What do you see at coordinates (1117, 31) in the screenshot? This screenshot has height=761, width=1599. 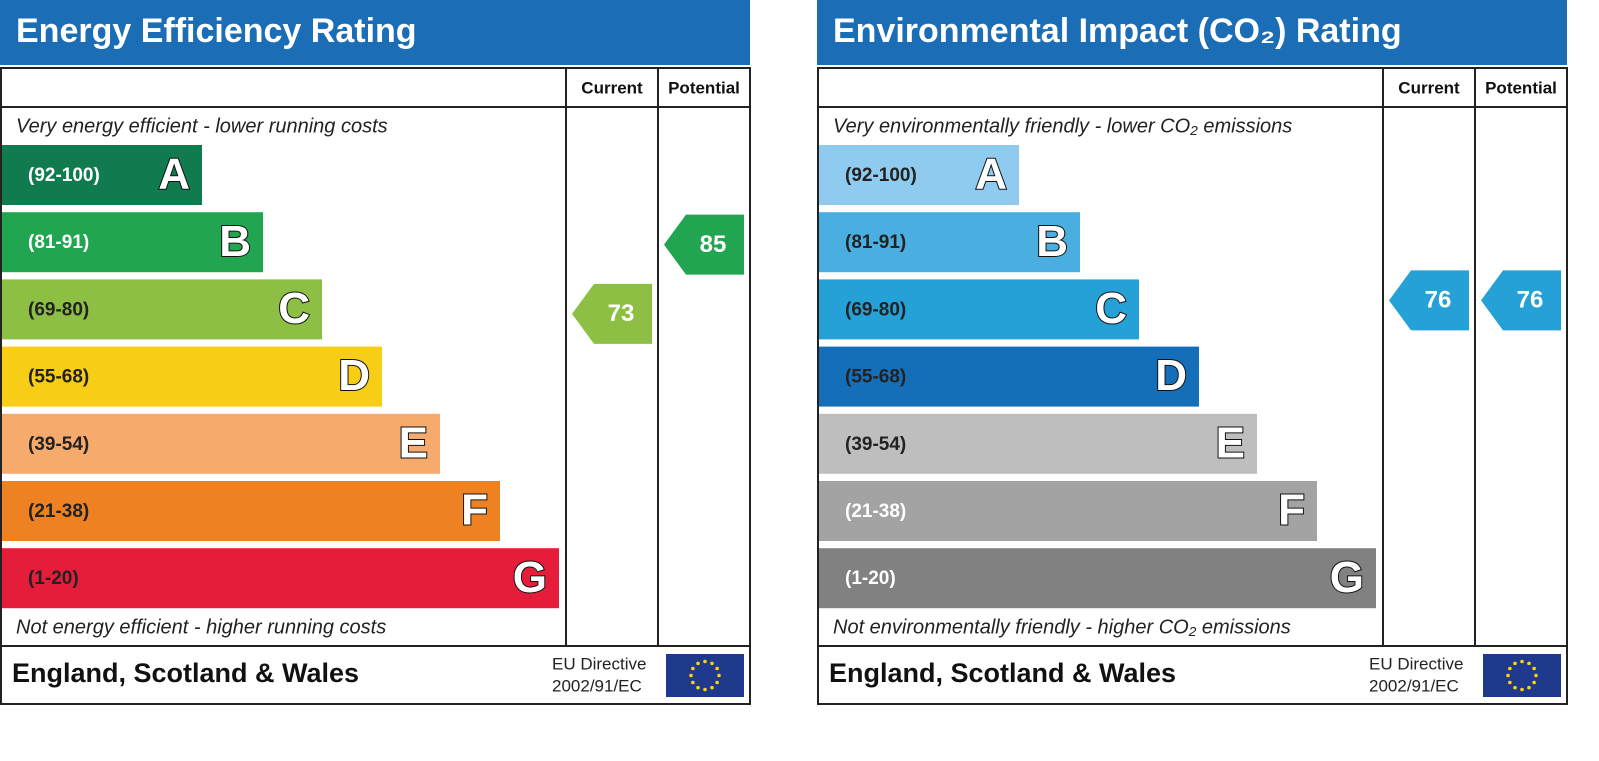 I see `panel-title: Environmental Impact (CO₂) Rating` at bounding box center [1117, 31].